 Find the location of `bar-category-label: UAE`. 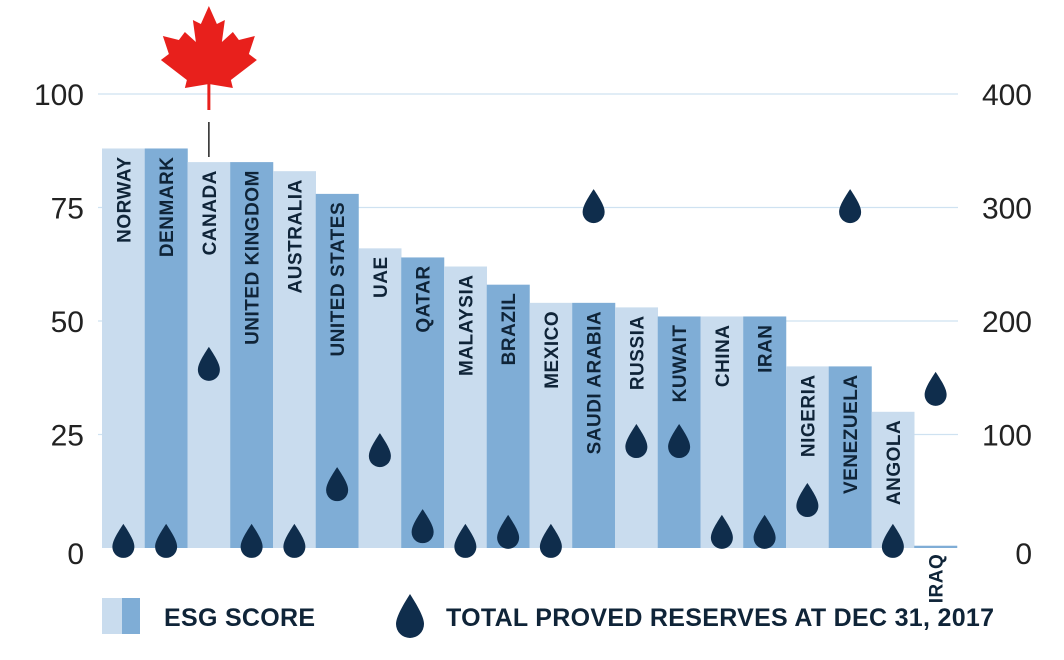

bar-category-label: UAE is located at coordinates (381, 277).